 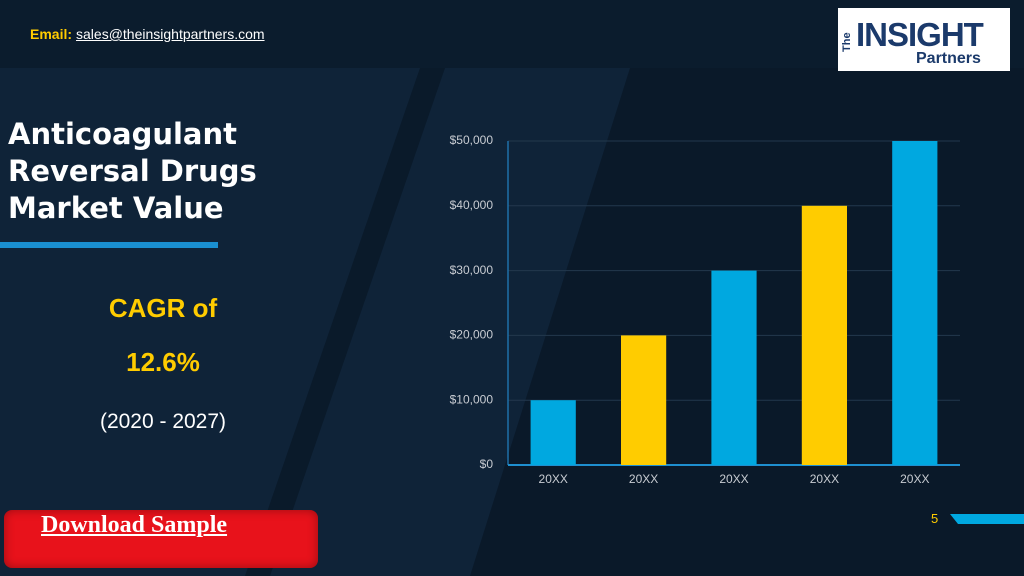 I want to click on logo-sub: Partners, so click(x=948, y=58).